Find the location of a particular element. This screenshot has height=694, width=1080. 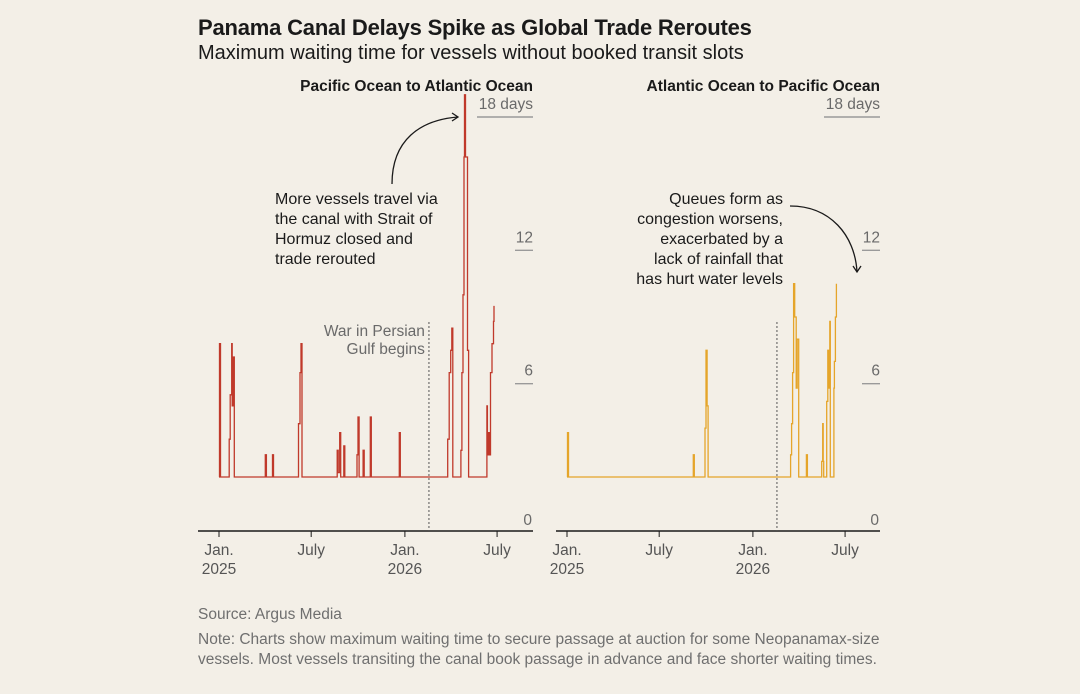

annotation-text: exacerbated by a is located at coordinates (721, 239).